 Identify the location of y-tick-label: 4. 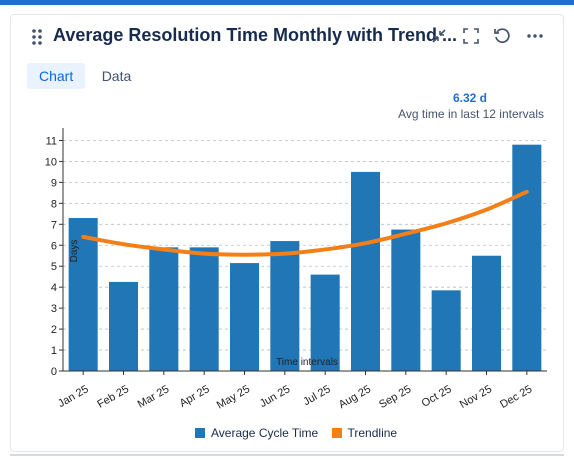
(54, 288).